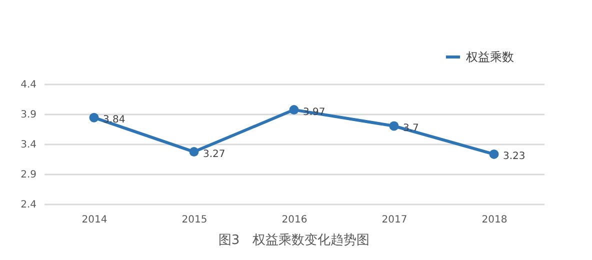 This screenshot has width=592, height=260. I want to click on y-tick-label: 3.4, so click(28, 145).